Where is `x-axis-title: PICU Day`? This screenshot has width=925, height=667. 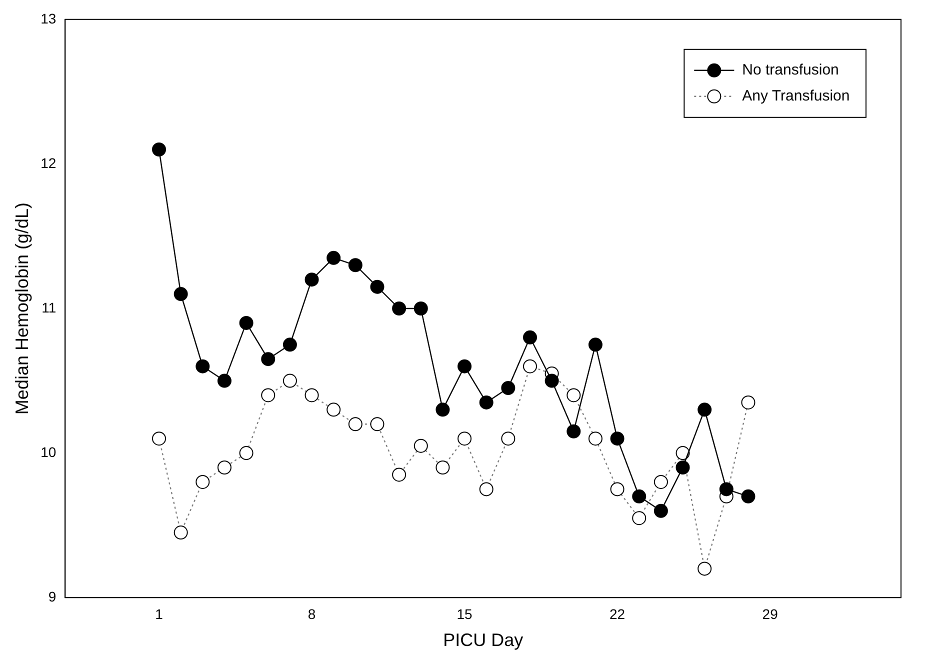
x-axis-title: PICU Day is located at coordinates (483, 640).